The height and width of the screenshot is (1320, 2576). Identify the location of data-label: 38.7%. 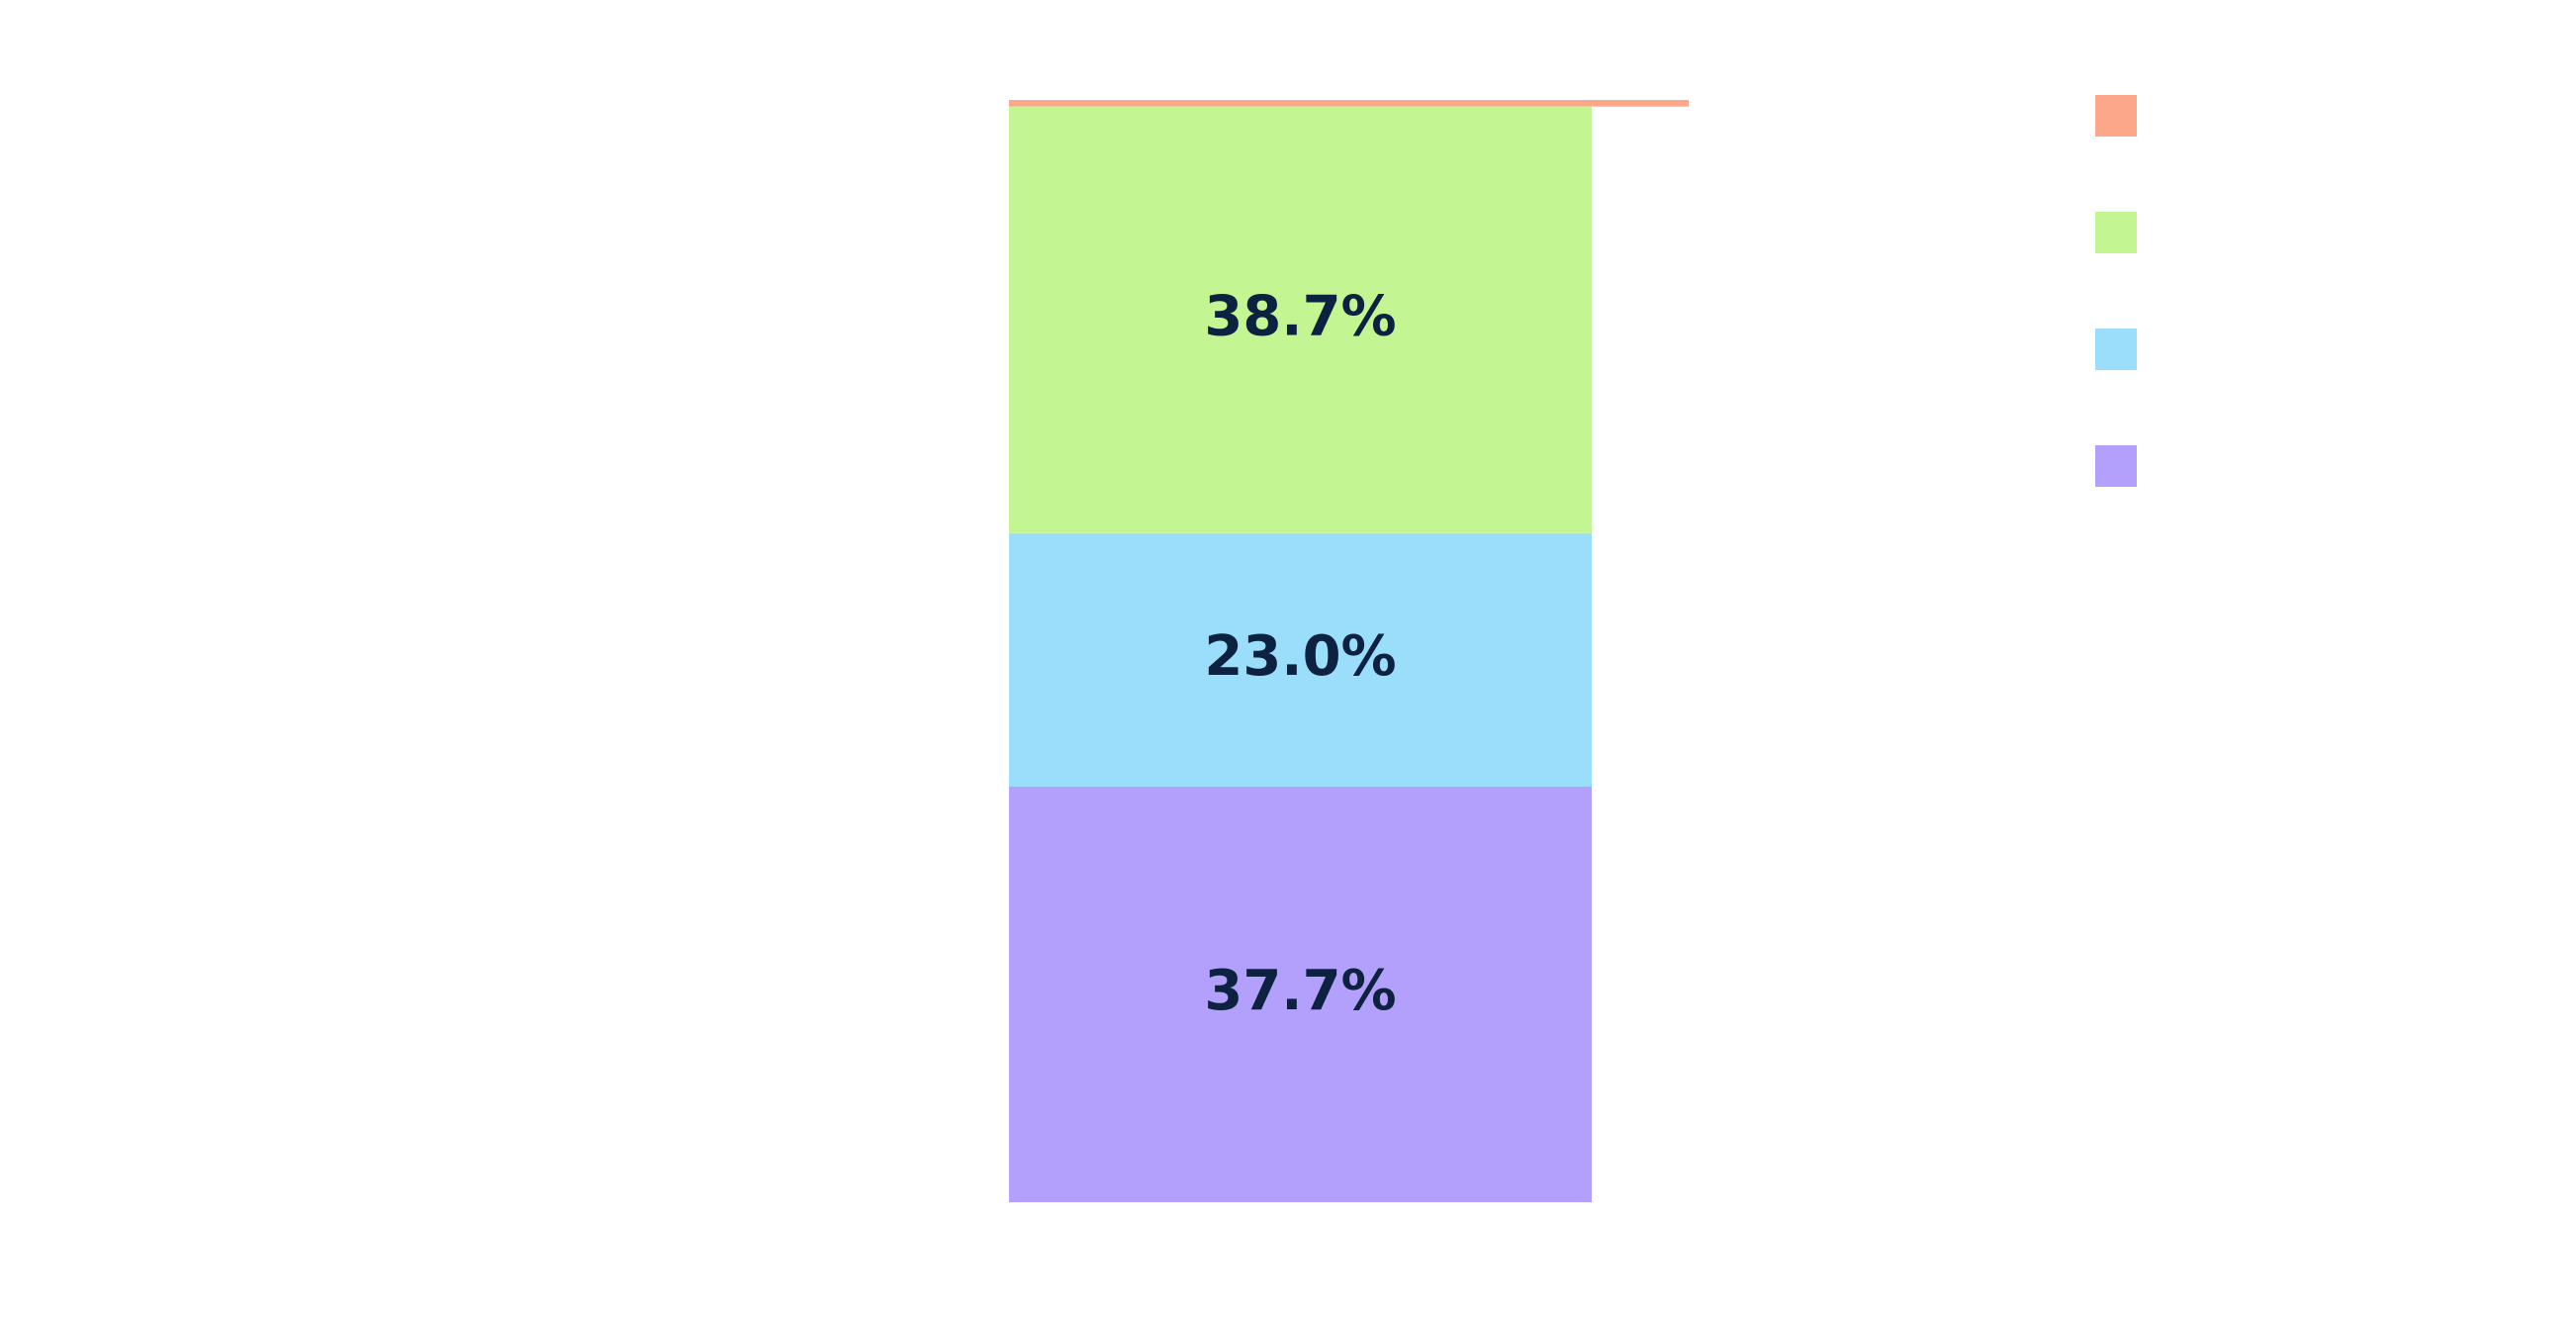
(1300, 316).